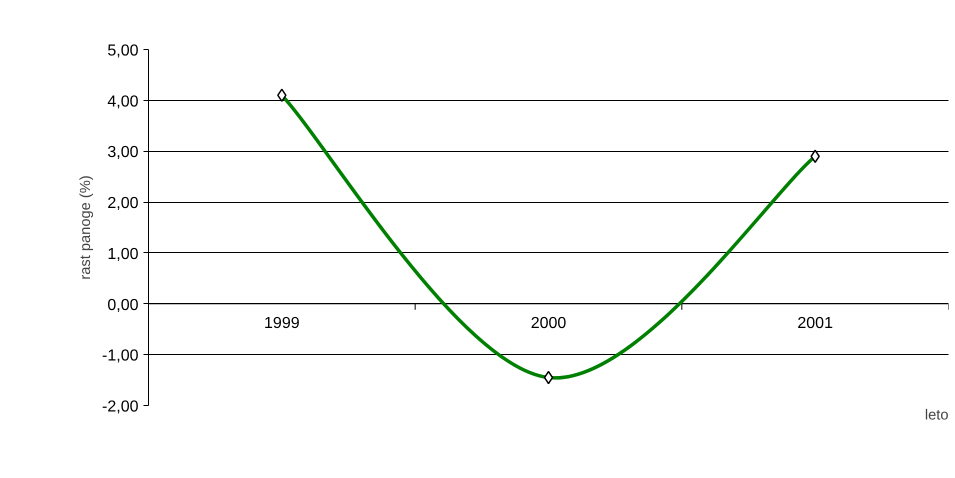 The height and width of the screenshot is (478, 955). I want to click on y-tick-label: 2,00, so click(123, 203).